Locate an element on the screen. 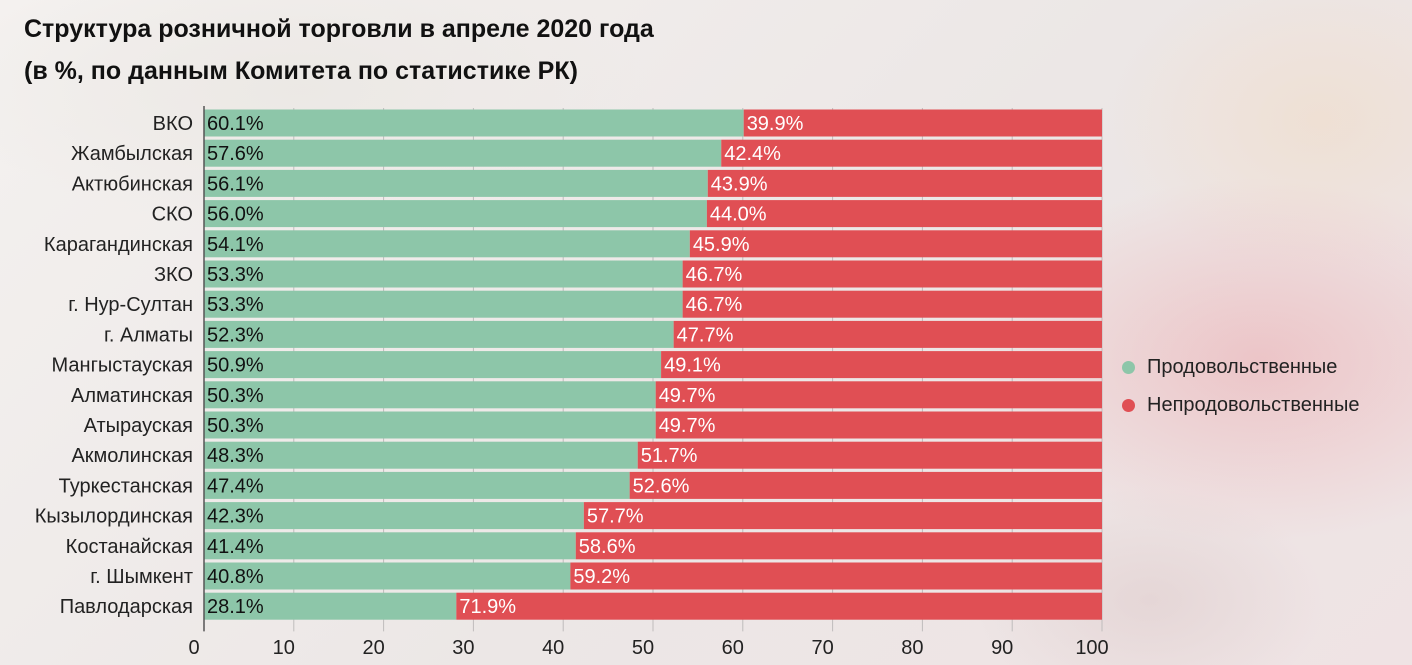 Image resolution: width=1412 pixels, height=665 pixels. x-tick-label: 10 is located at coordinates (284, 648).